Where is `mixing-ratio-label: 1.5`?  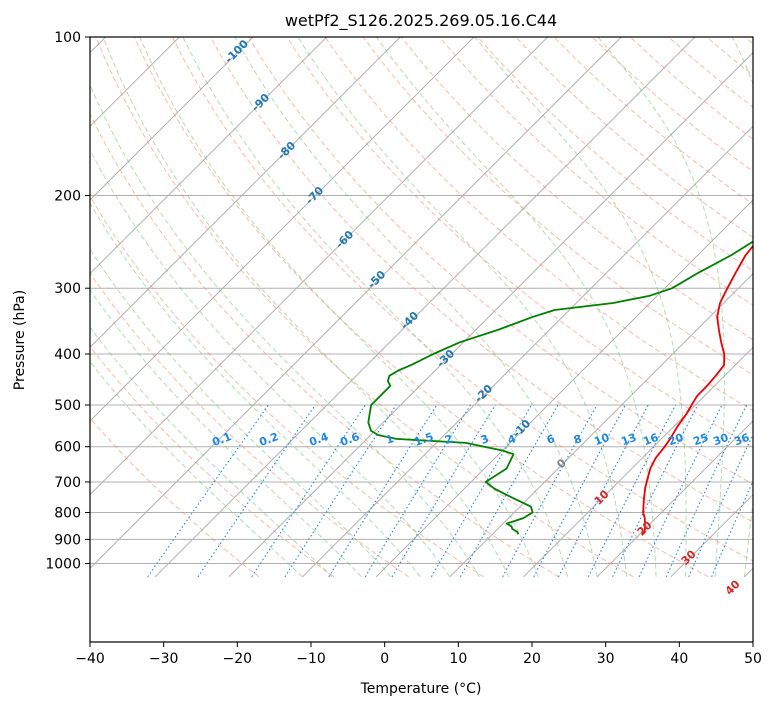
mixing-ratio-label: 1.5 is located at coordinates (423, 439).